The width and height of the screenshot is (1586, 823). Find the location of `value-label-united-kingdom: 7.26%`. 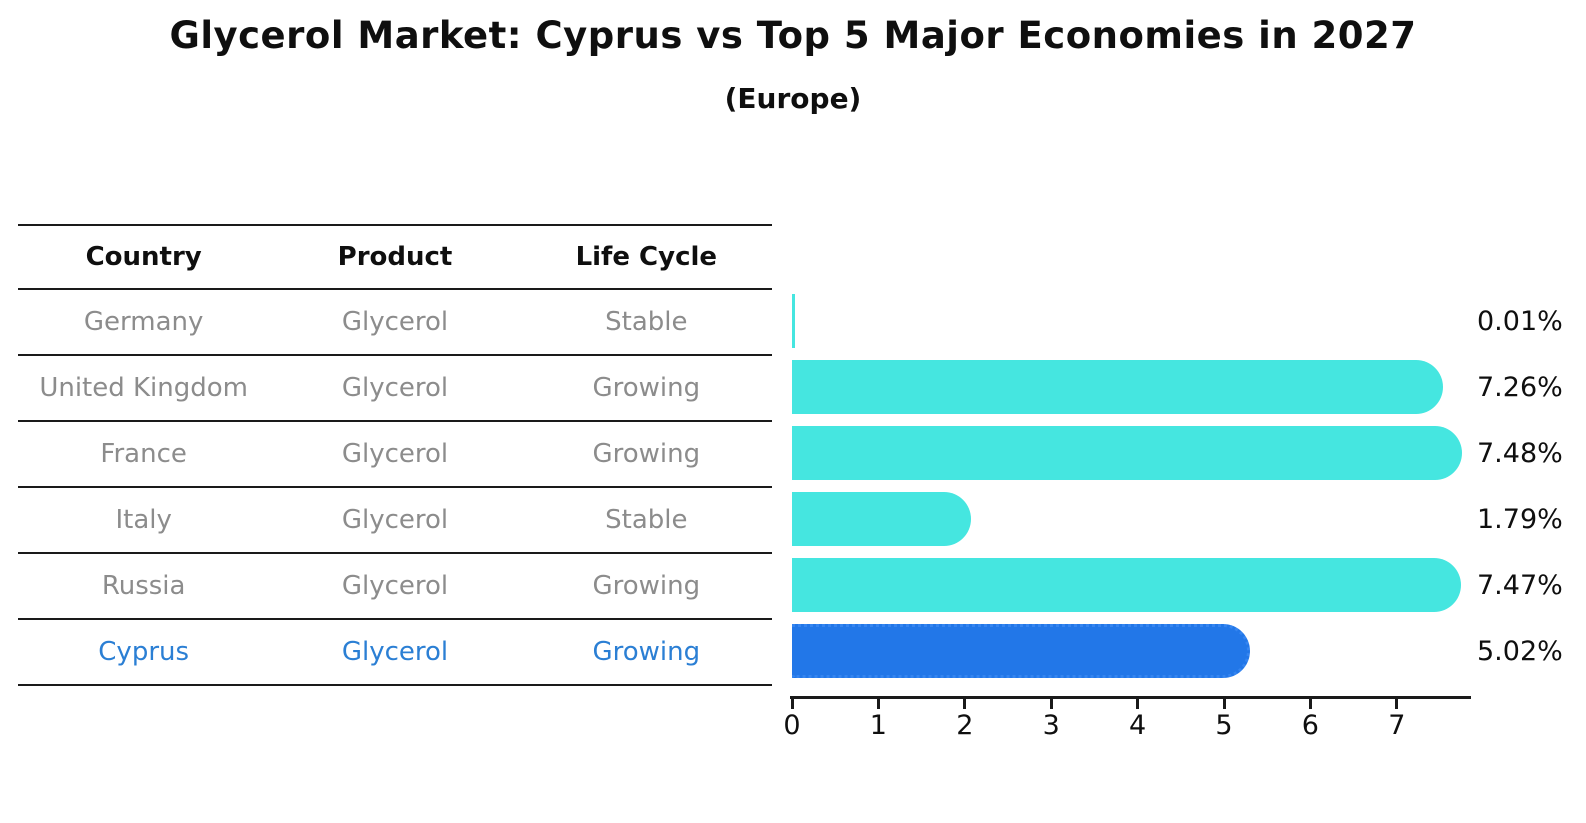

value-label-united-kingdom: 7.26% is located at coordinates (1520, 387).